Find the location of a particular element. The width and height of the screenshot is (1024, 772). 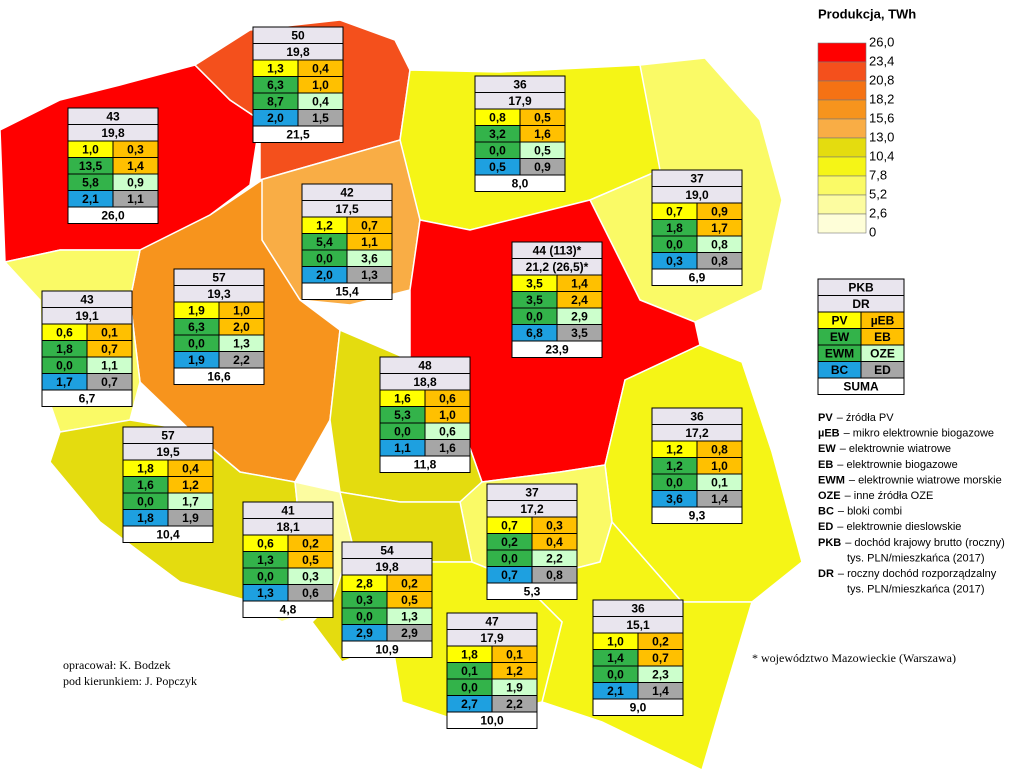

definition-abbr: EB is located at coordinates (825, 465).